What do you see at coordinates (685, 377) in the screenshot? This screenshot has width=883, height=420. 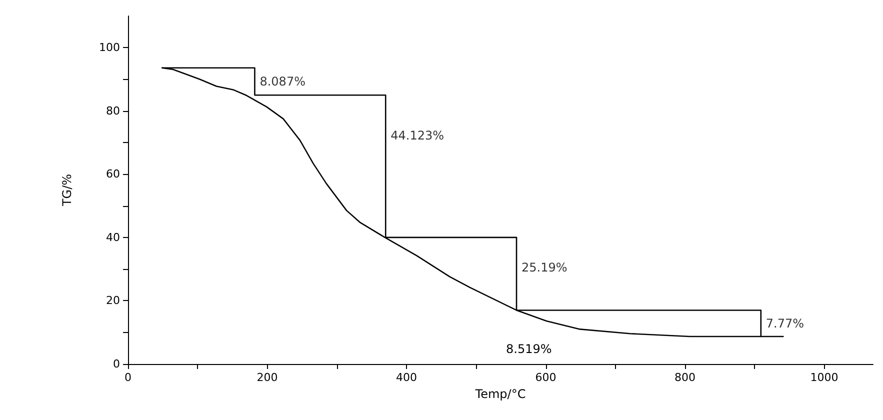 I see `x-tick-label: 800` at bounding box center [685, 377].